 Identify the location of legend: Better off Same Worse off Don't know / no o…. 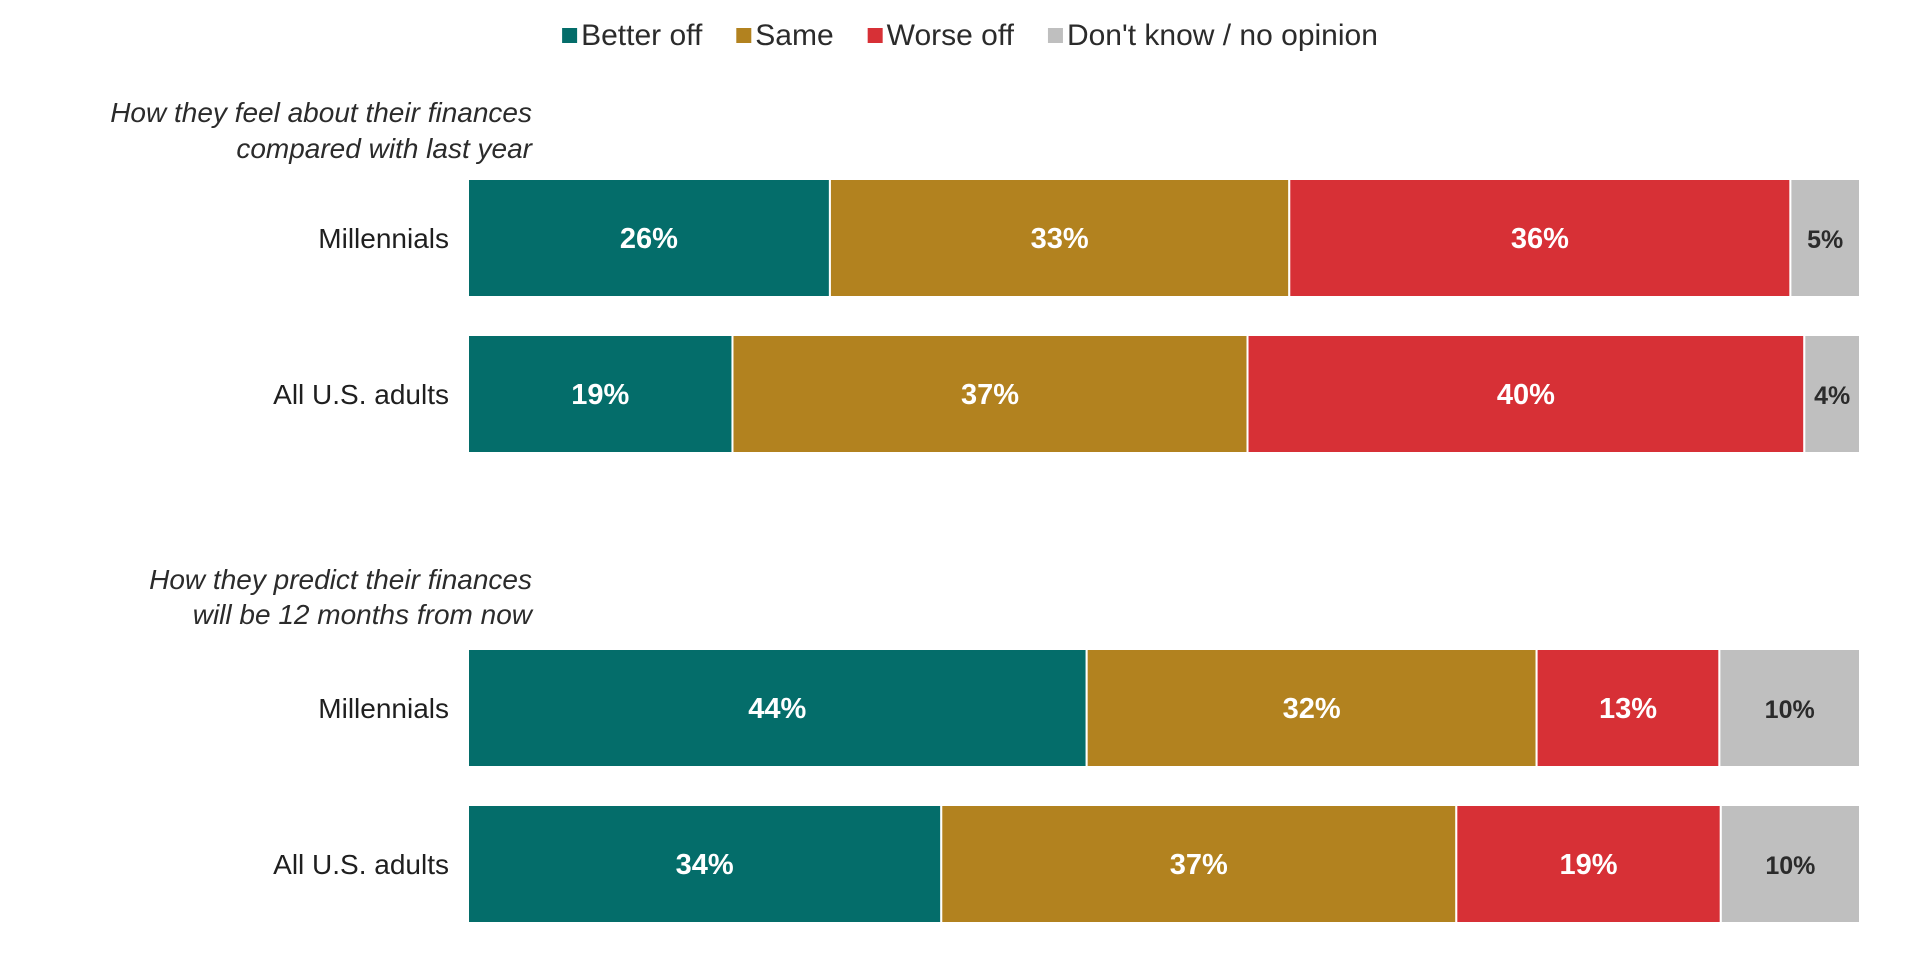
(970, 35).